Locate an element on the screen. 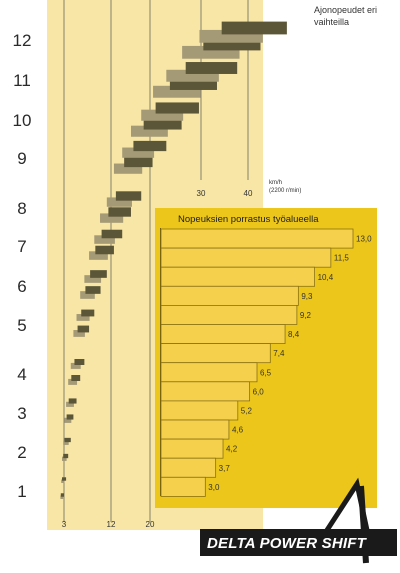 Image resolution: width=400 pixels, height=573 pixels. inset-bar-label: 13,0 is located at coordinates (364, 239).